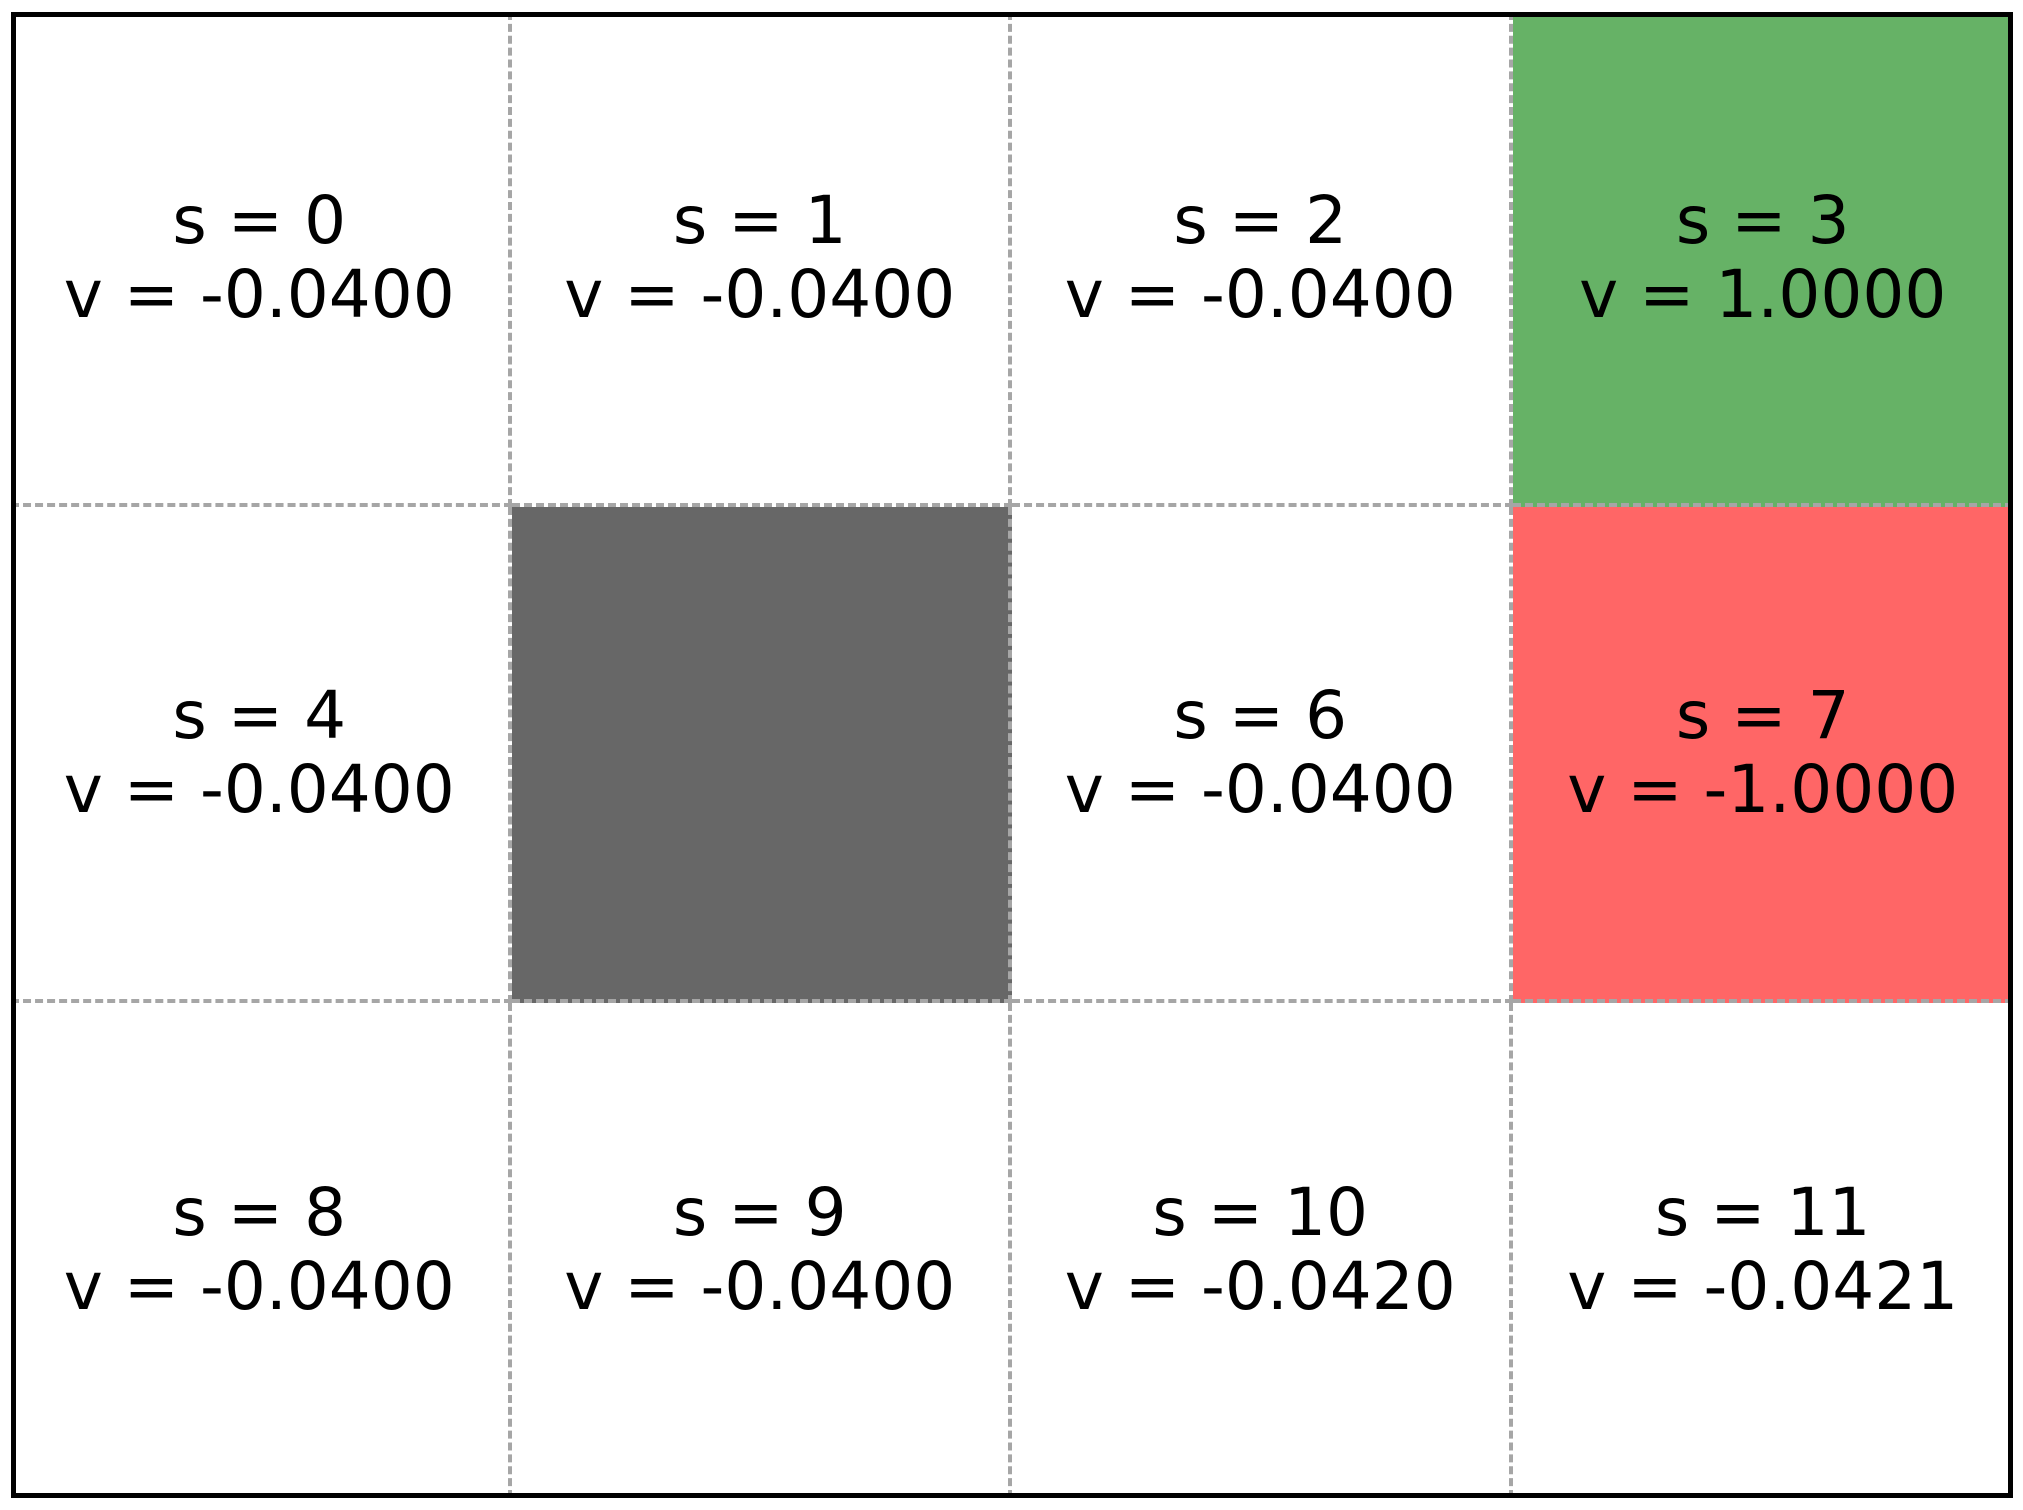 This screenshot has width=2023, height=1510. What do you see at coordinates (1763, 294) in the screenshot?
I see `value-label: v = 1.0000` at bounding box center [1763, 294].